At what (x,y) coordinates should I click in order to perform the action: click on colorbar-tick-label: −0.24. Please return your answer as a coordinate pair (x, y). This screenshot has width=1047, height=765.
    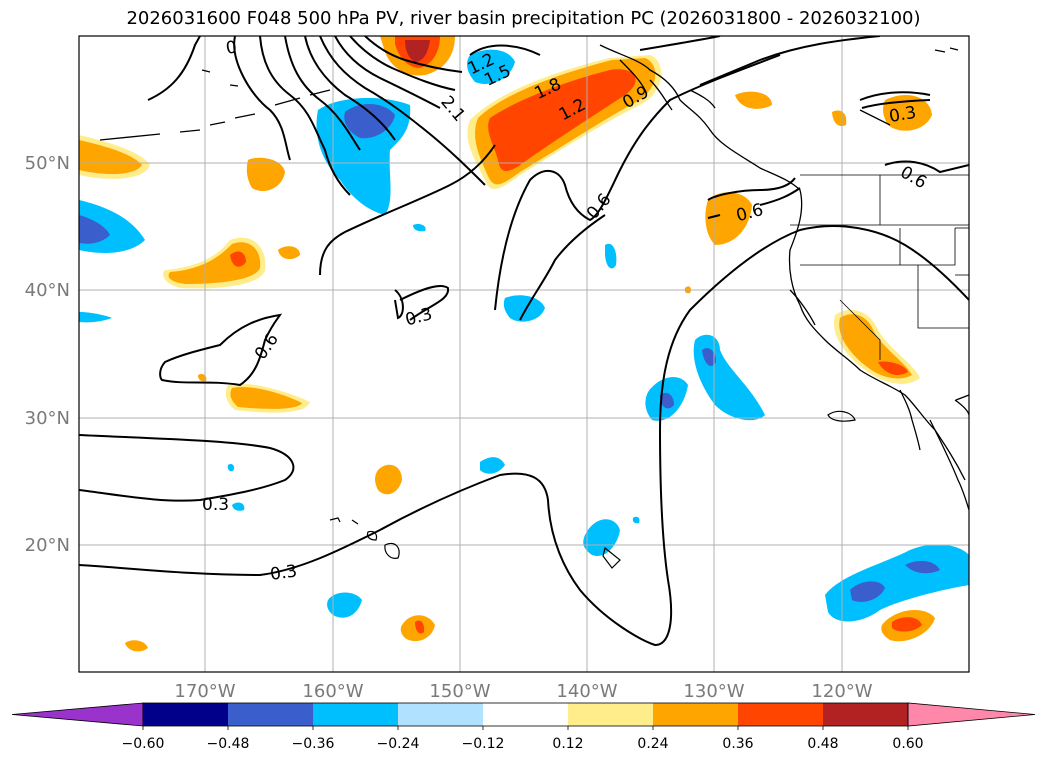
    Looking at the image, I should click on (398, 744).